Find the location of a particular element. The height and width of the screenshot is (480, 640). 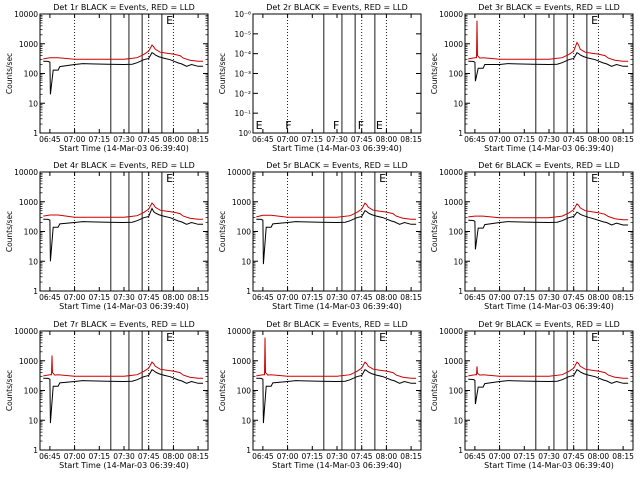

y-tick-label: 10⁻⁵ is located at coordinates (242, 34).